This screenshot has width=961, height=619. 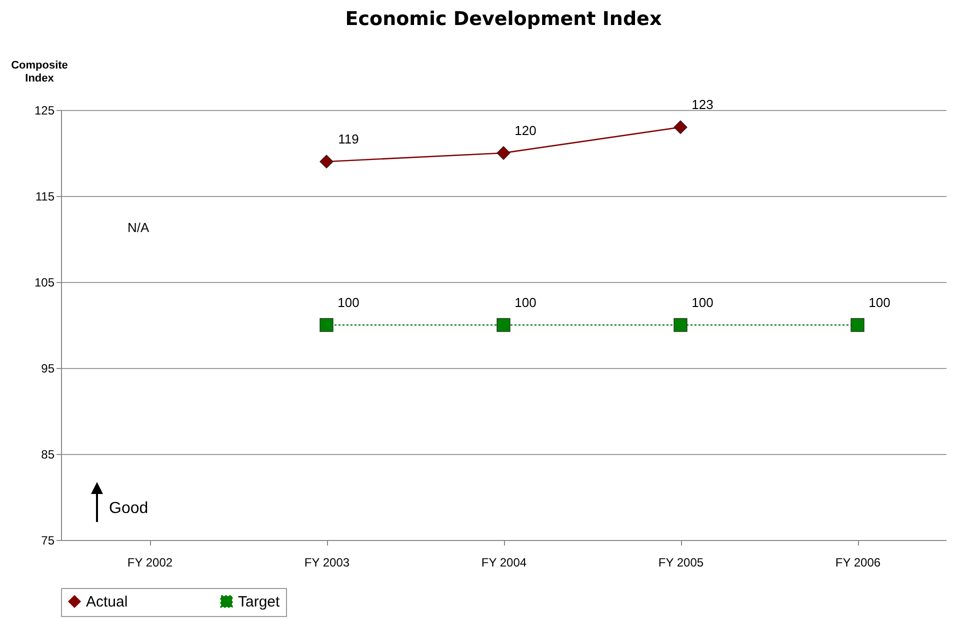 What do you see at coordinates (44, 283) in the screenshot?
I see `y-tick-label: 105` at bounding box center [44, 283].